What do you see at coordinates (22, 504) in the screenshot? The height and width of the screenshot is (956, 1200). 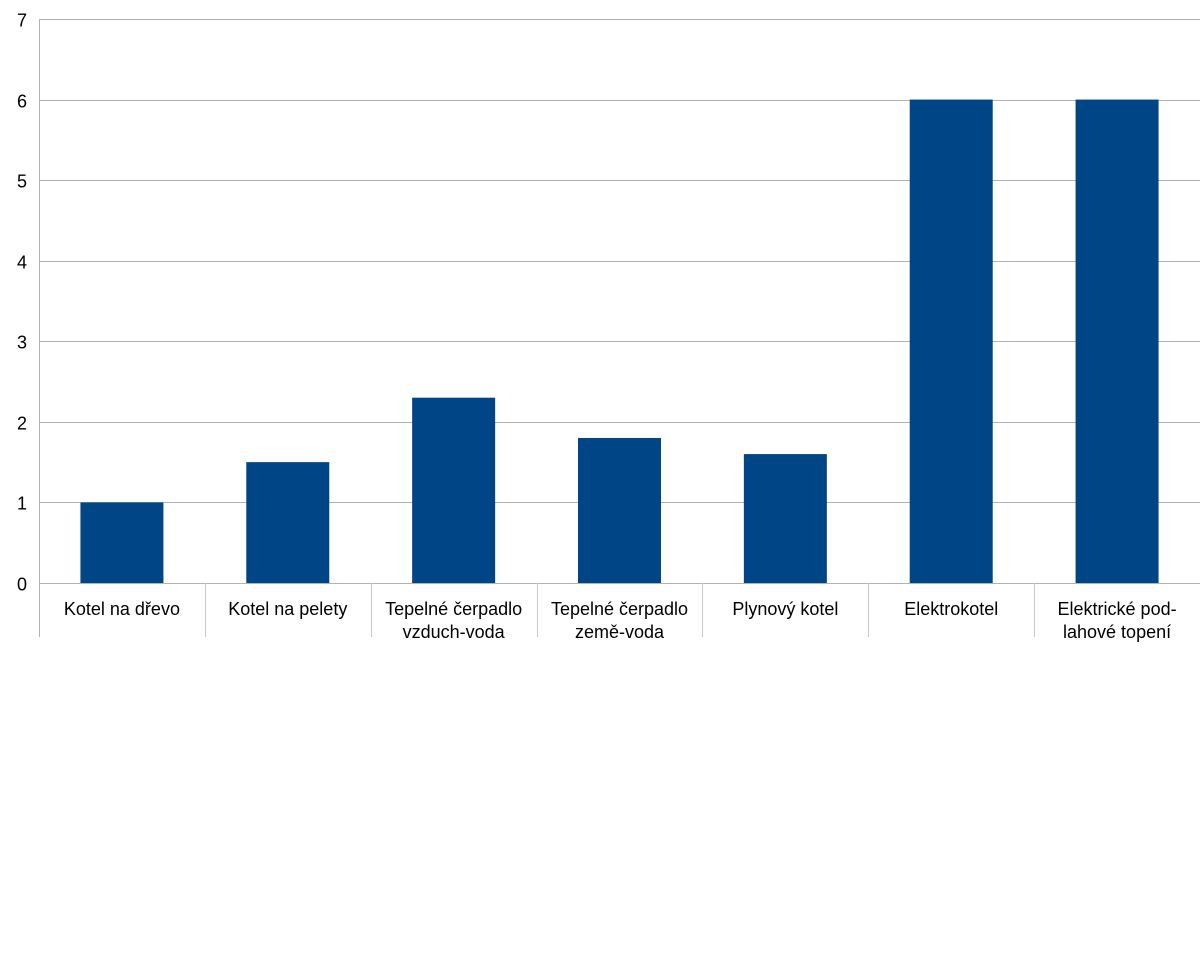 I see `y-tick-label: 1` at bounding box center [22, 504].